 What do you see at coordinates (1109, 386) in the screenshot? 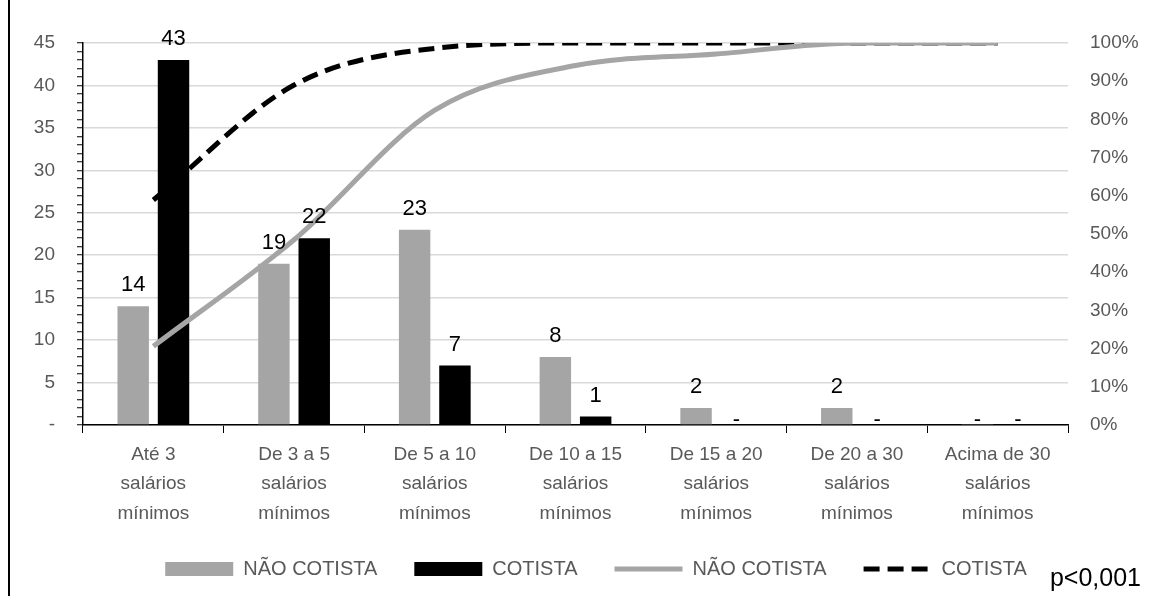
I see `y2-tick-label: 10%` at bounding box center [1109, 386].